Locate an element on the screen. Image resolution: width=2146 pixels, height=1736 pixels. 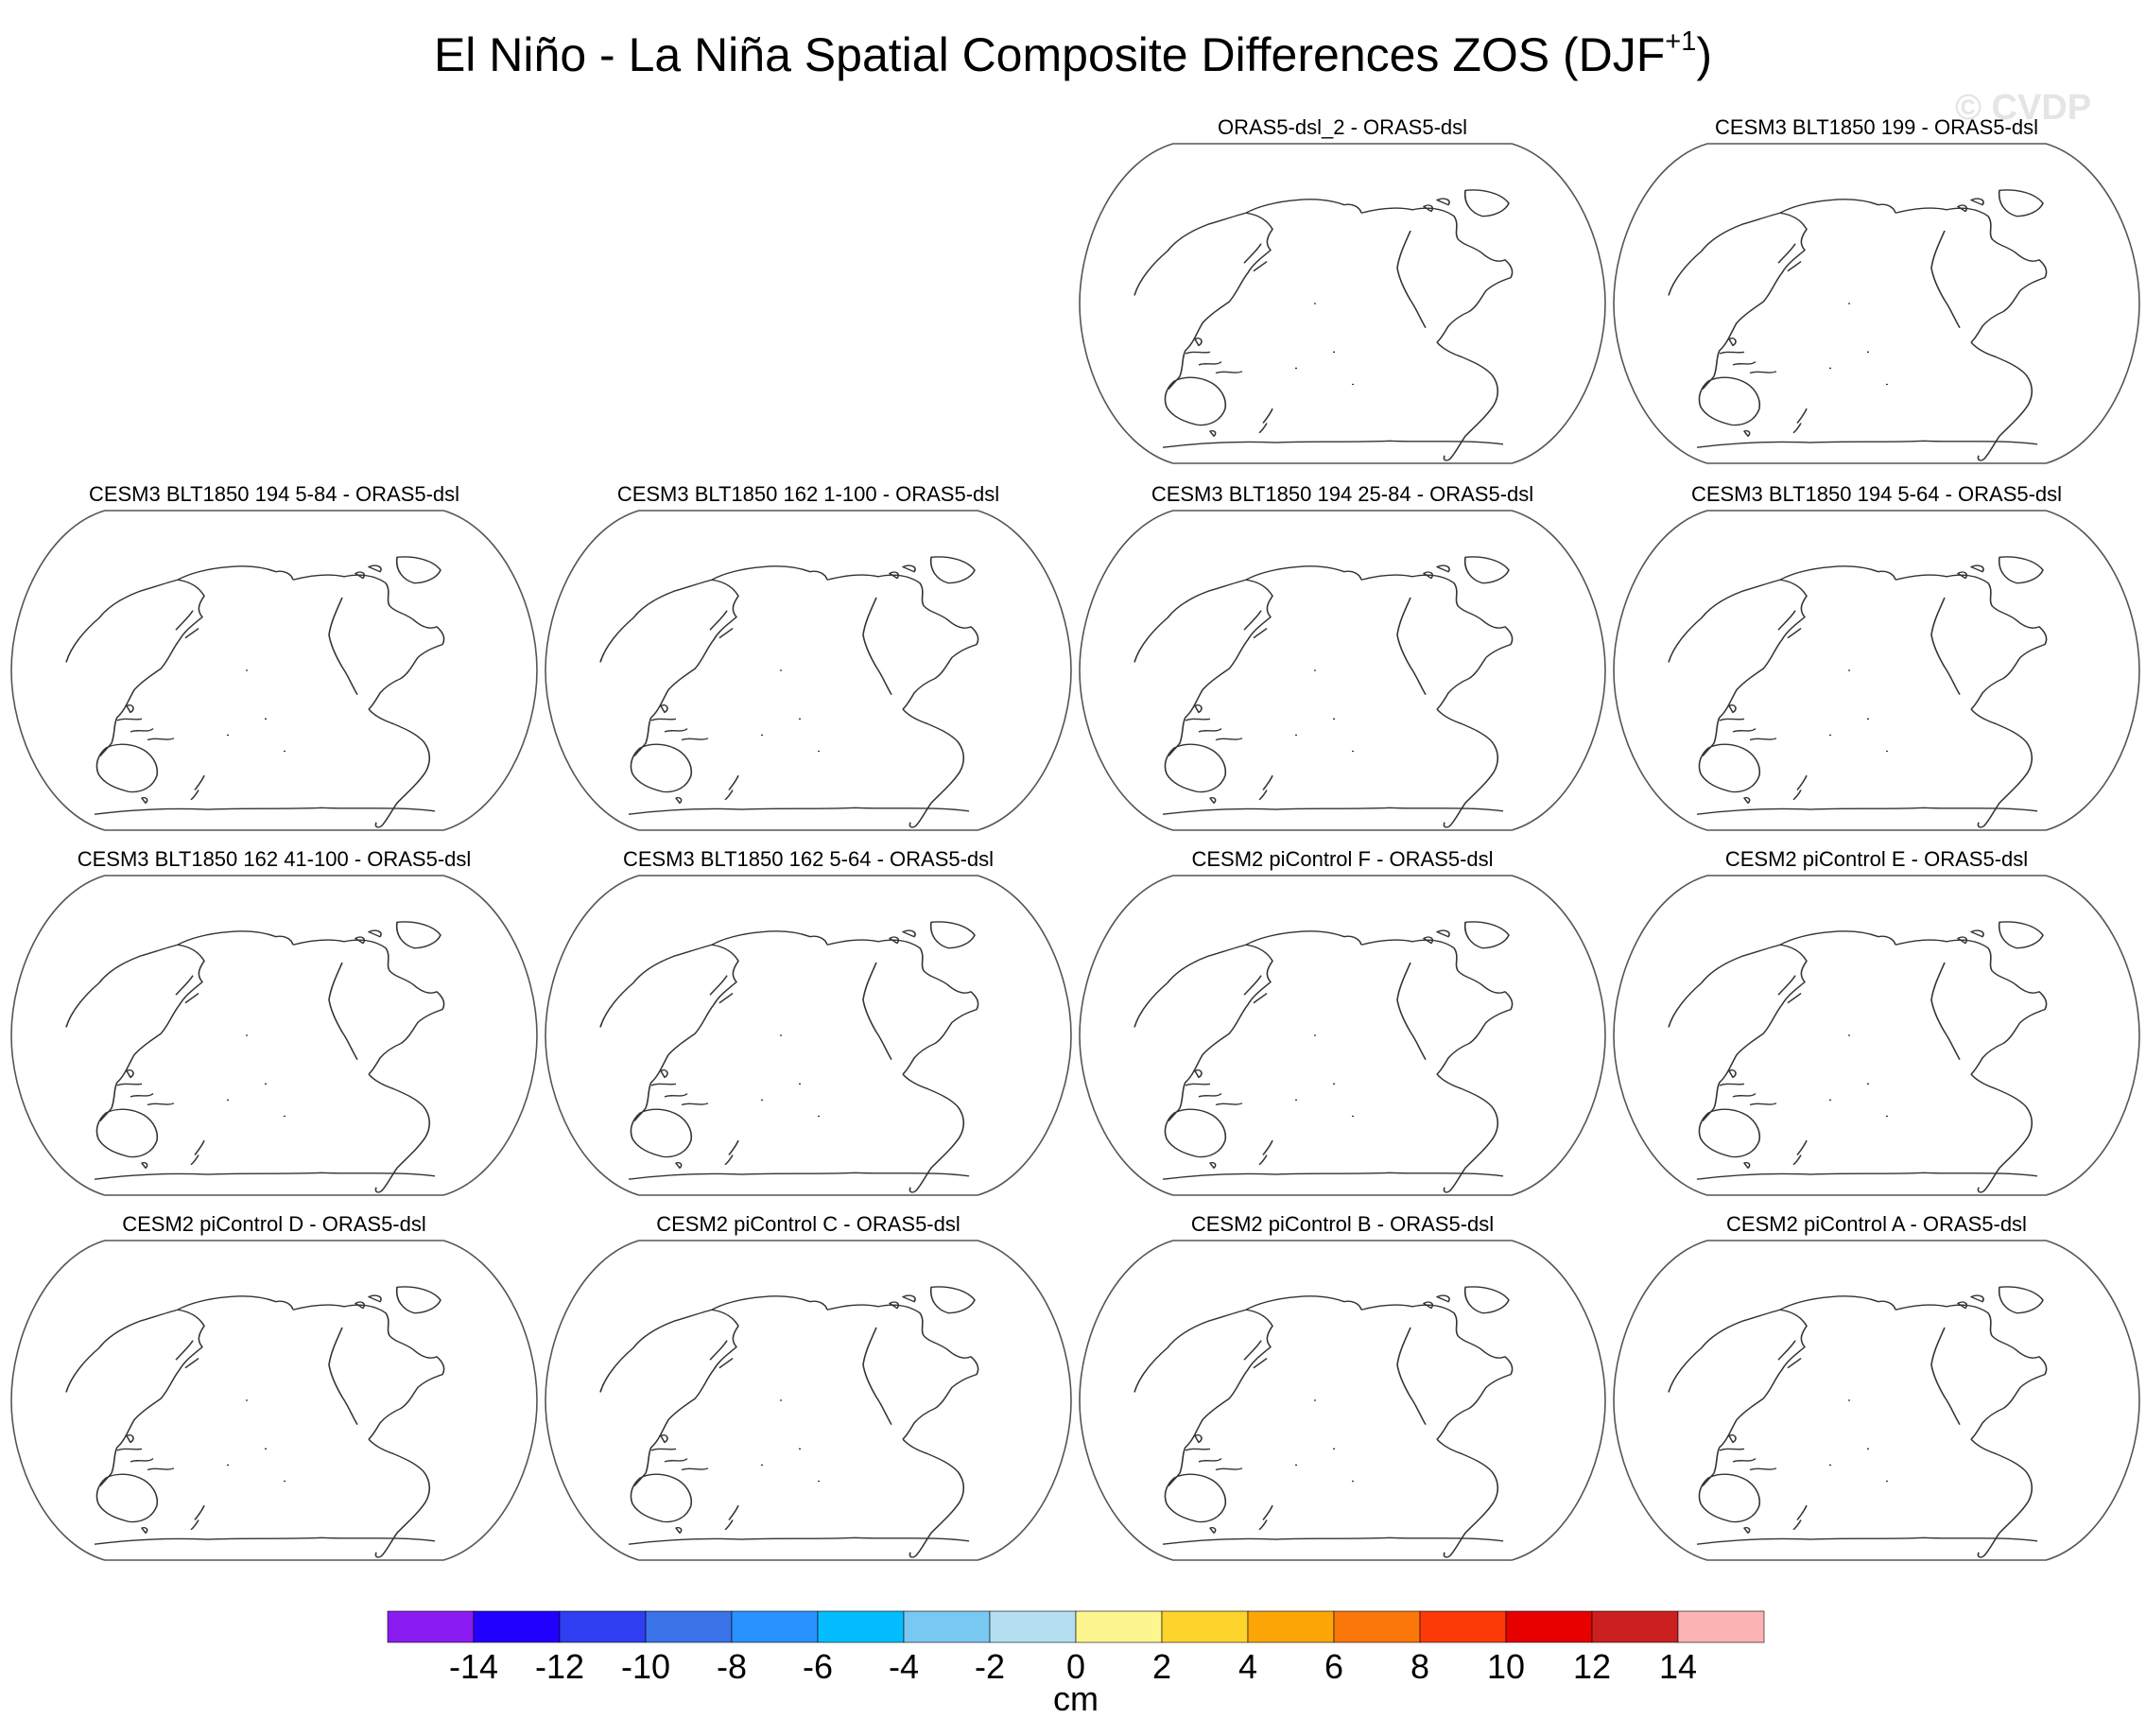
colorbar-tick-label: -14 is located at coordinates (473, 1666).